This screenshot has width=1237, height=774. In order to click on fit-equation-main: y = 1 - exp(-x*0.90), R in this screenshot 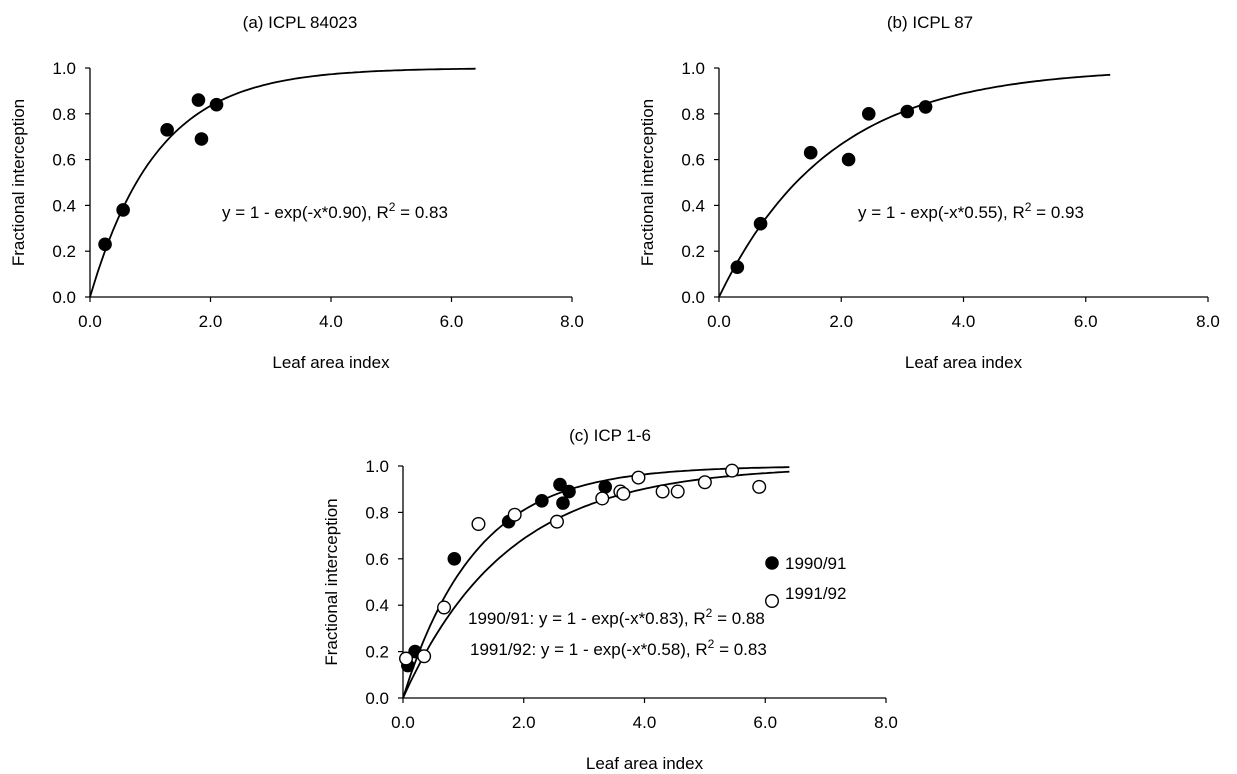, I will do `click(305, 212)`.